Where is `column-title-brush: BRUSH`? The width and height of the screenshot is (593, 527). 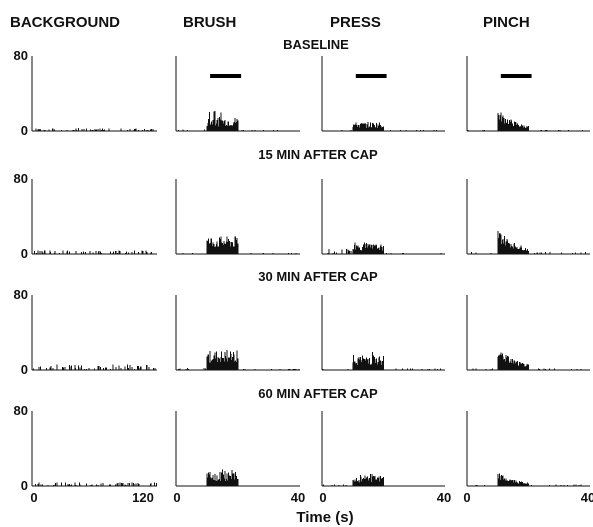
column-title-brush: BRUSH is located at coordinates (209, 22).